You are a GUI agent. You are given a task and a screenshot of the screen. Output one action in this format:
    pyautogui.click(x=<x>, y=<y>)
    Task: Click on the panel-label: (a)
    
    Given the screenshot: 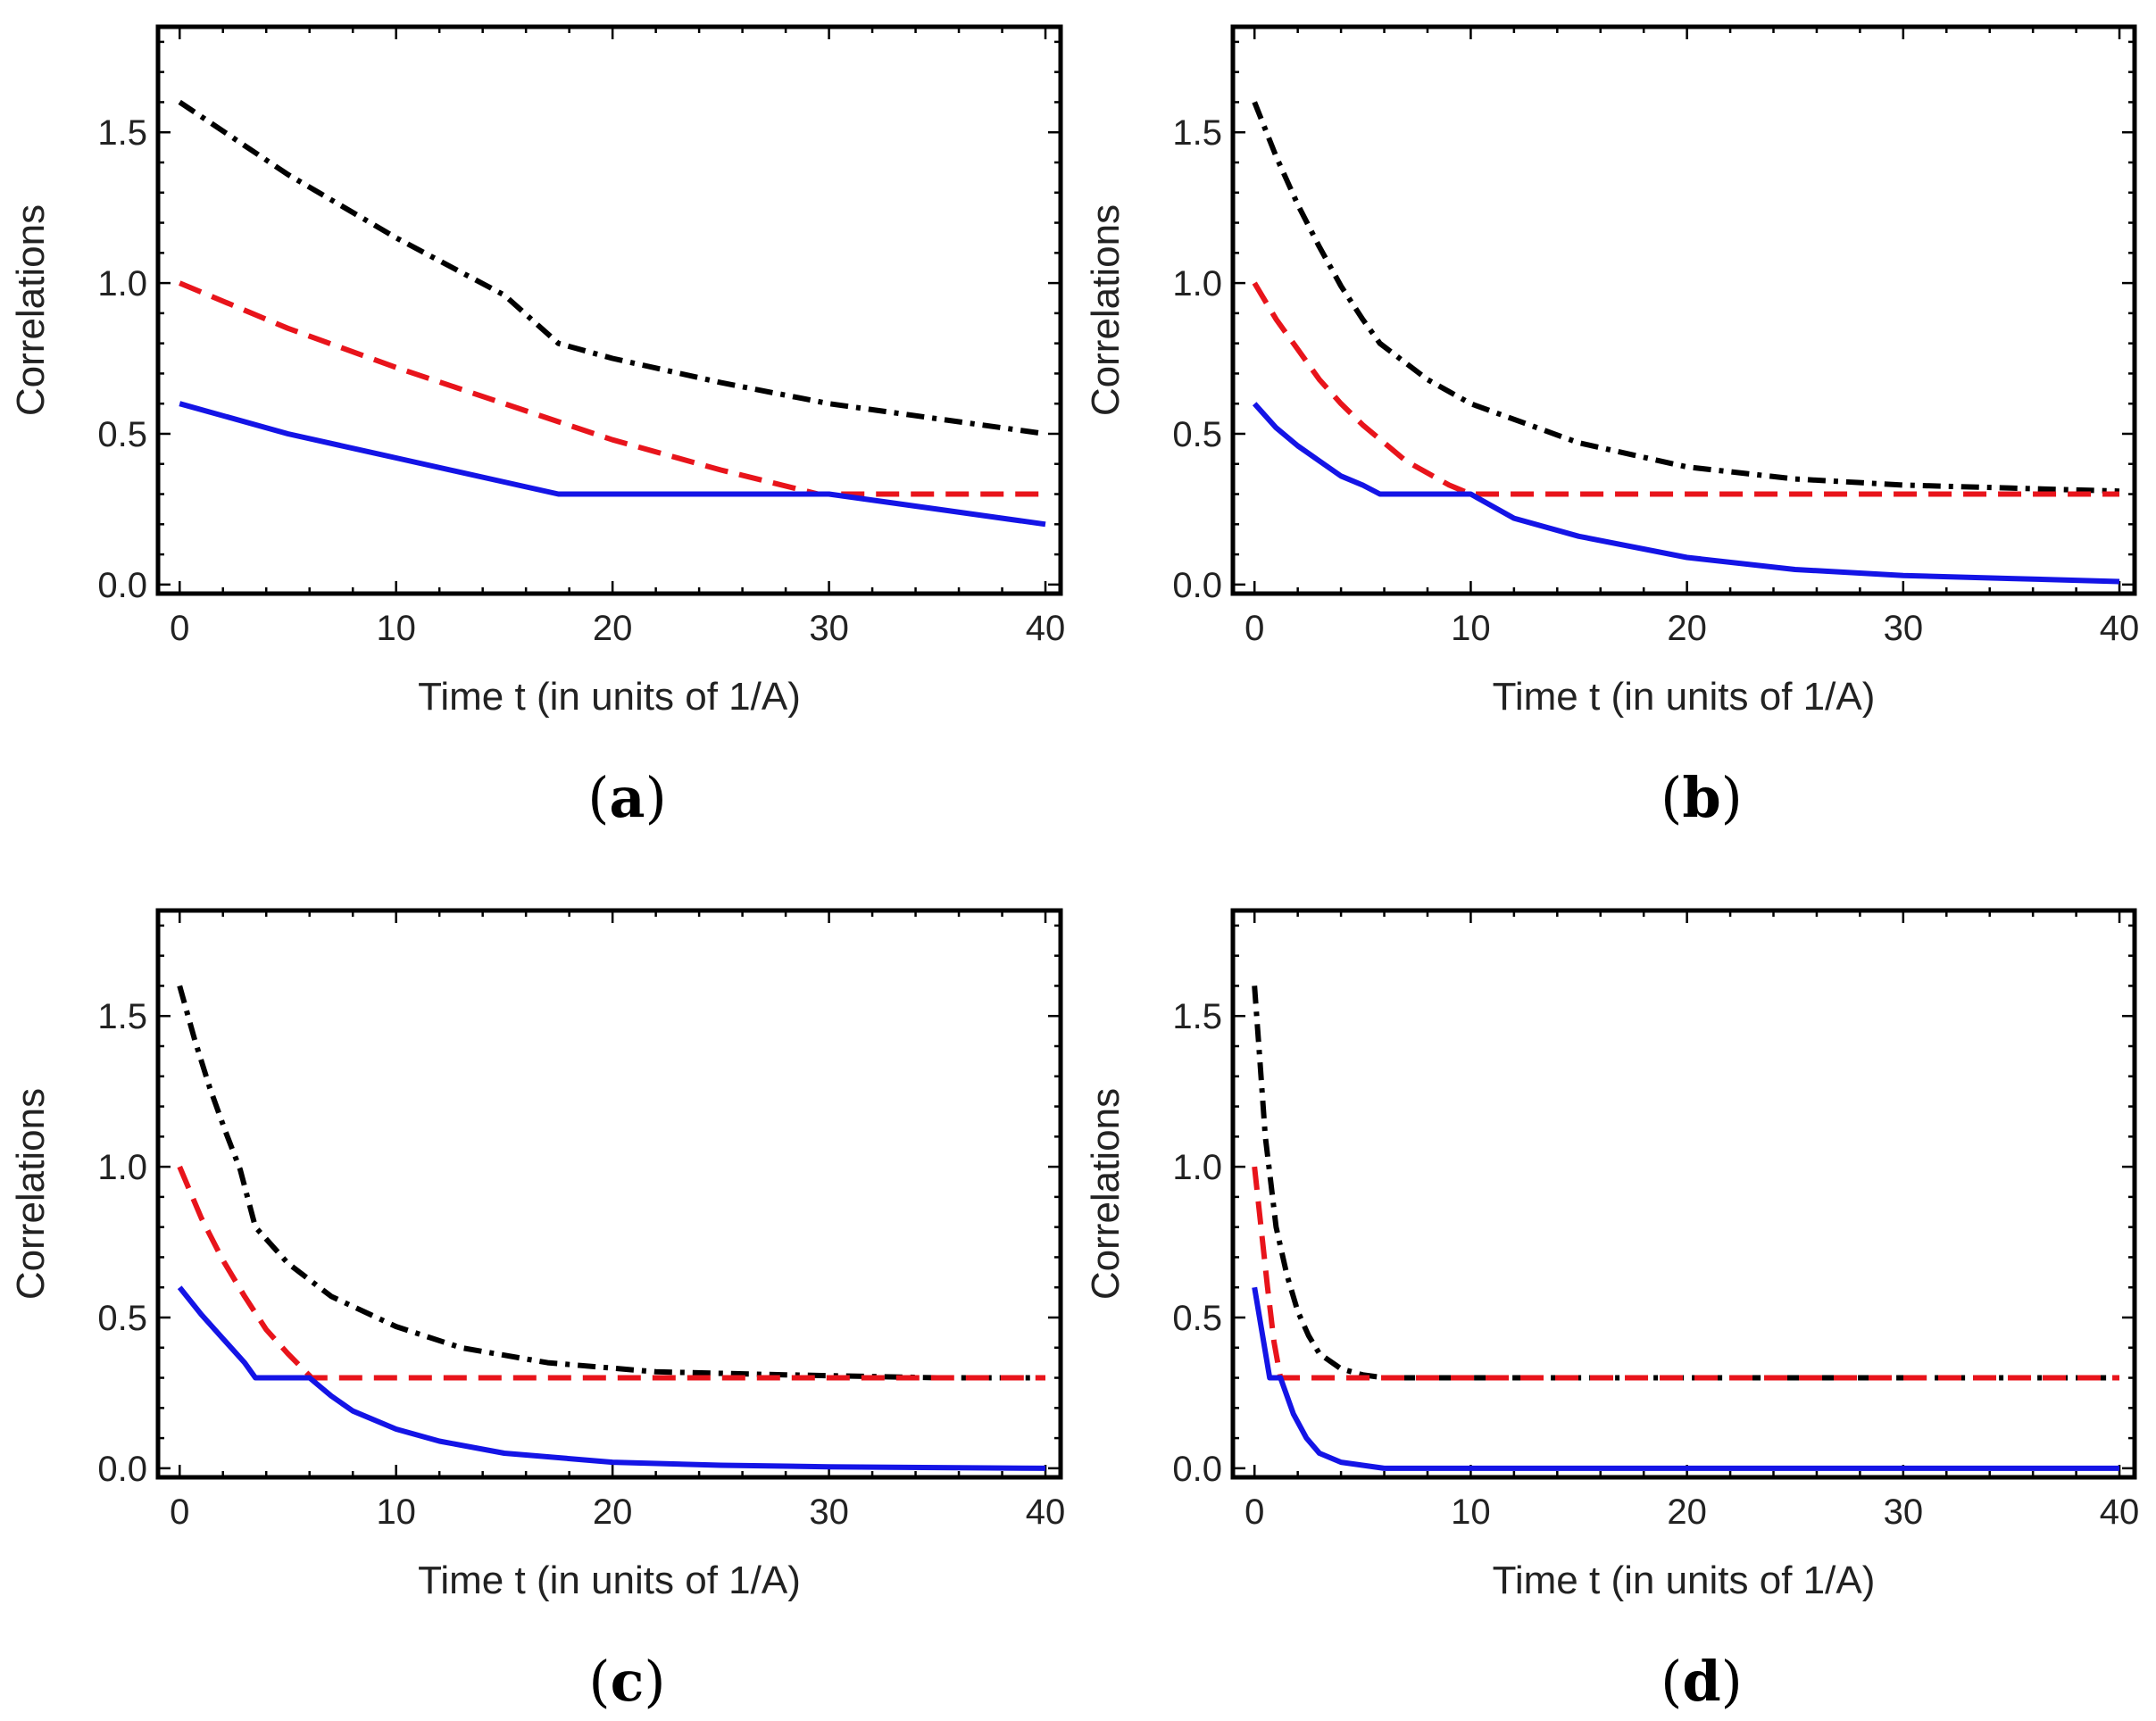 What is the action you would take?
    pyautogui.click(x=627, y=797)
    